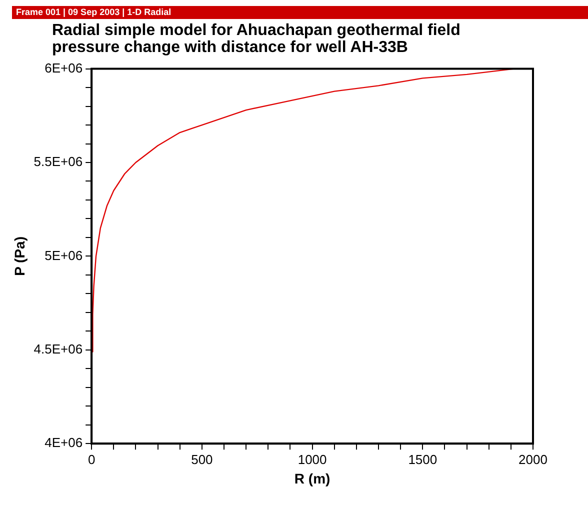  What do you see at coordinates (423, 459) in the screenshot?
I see `x-tick-label: 1500` at bounding box center [423, 459].